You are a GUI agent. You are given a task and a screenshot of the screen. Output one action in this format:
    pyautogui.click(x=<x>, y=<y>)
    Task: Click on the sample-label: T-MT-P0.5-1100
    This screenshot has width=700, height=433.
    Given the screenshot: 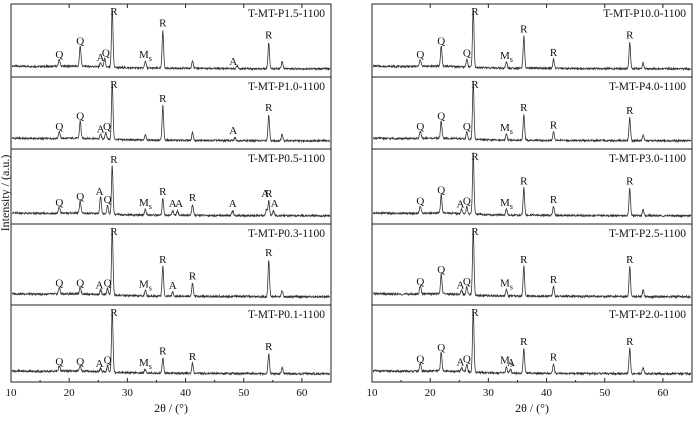 What is the action you would take?
    pyautogui.click(x=286, y=159)
    